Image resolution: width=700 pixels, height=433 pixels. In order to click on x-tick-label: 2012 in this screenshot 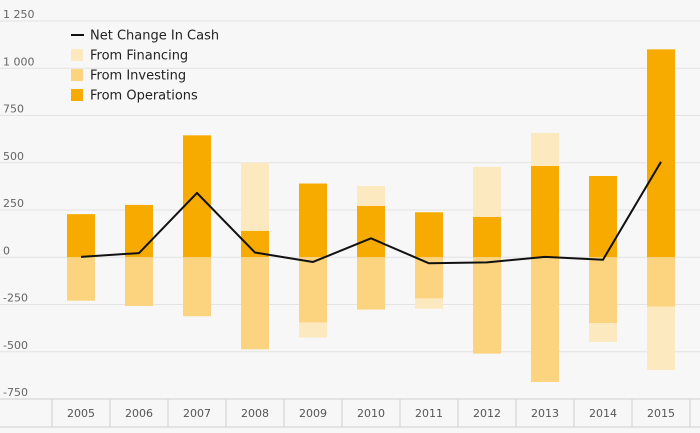, I will do `click(487, 413)`.